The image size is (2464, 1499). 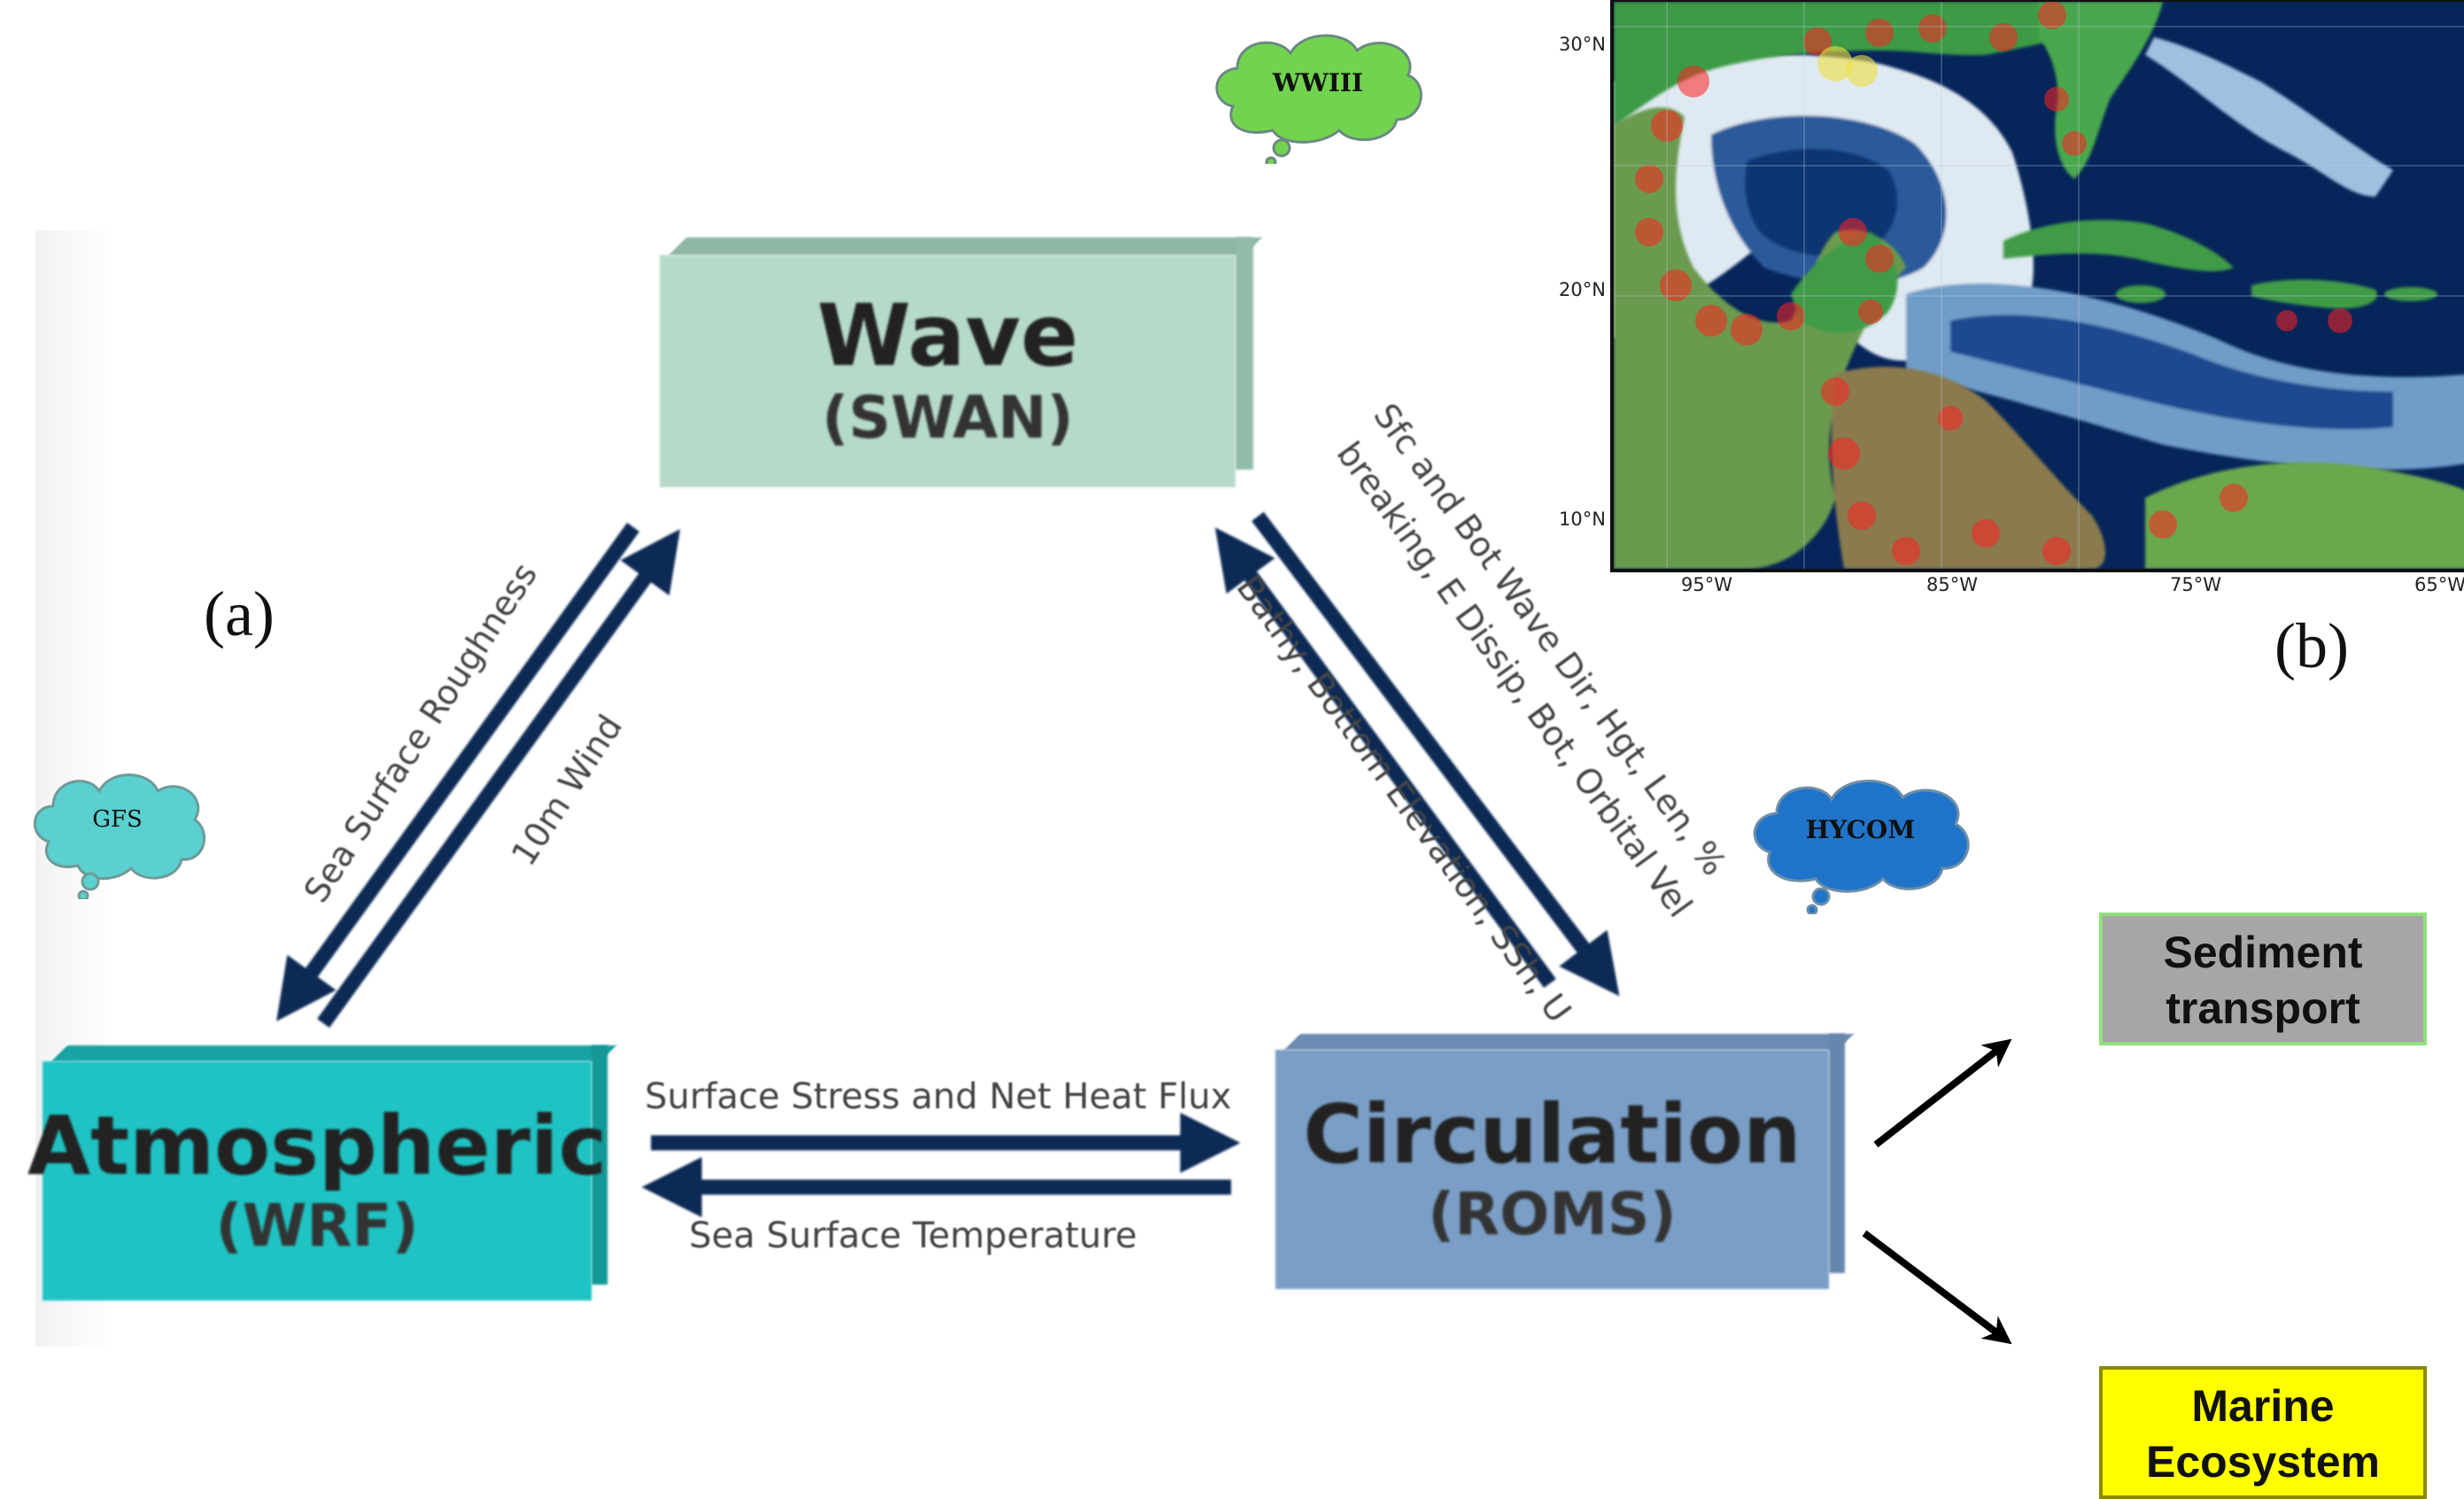 What do you see at coordinates (1552, 1134) in the screenshot?
I see `circulation-box-title: Circulation` at bounding box center [1552, 1134].